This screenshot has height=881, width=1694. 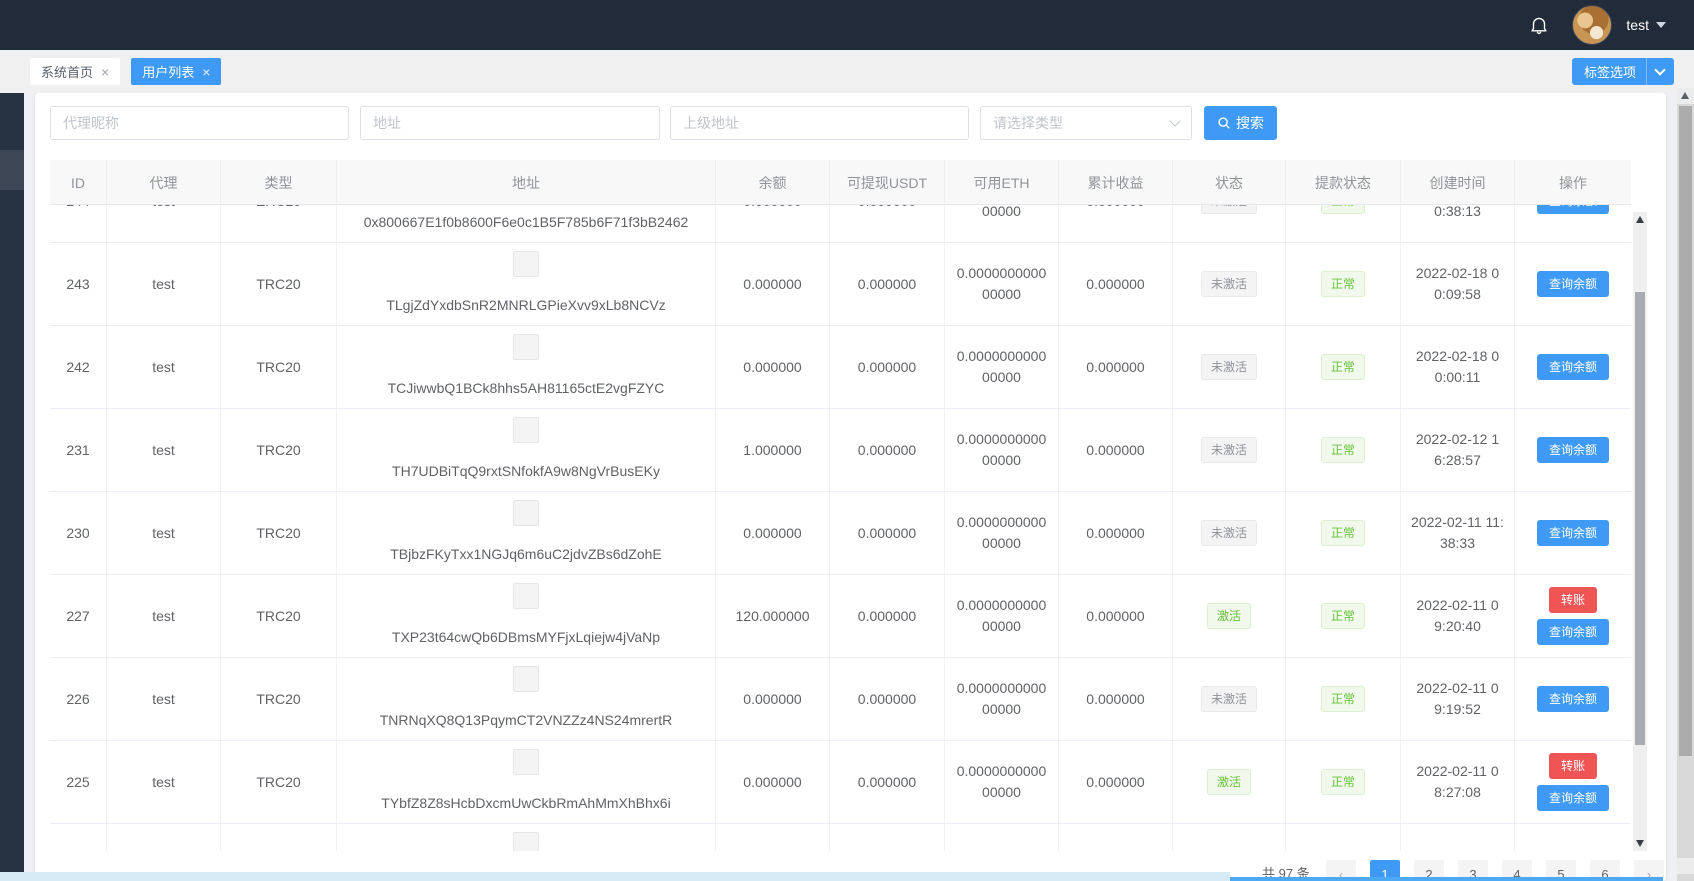 What do you see at coordinates (1646, 71) in the screenshot?
I see `divider` at bounding box center [1646, 71].